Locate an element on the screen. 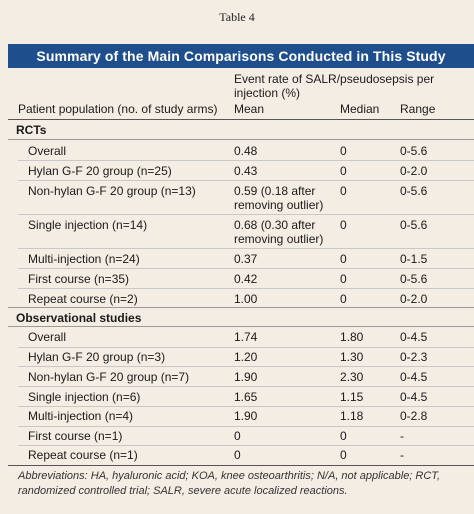 This screenshot has height=514, width=474. row-population: Non-hylan G-F 20 group (n=7) is located at coordinates (109, 377).